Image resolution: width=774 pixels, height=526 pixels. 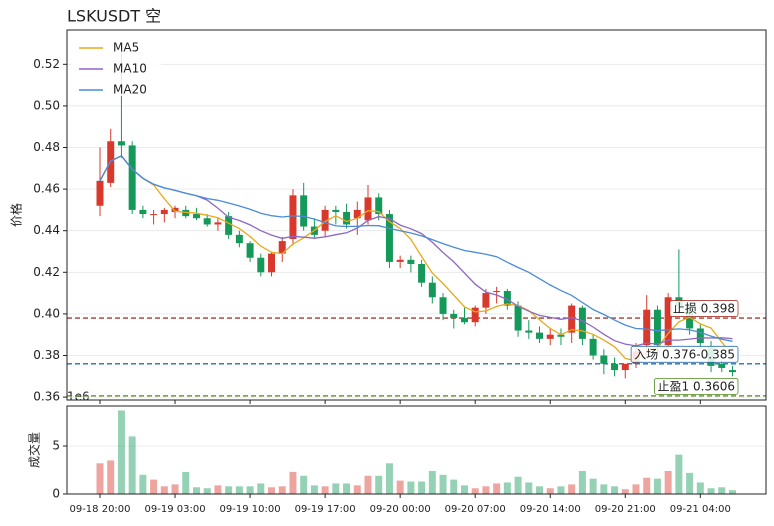 I want to click on legend: MA5 MA10 MA20, so click(x=116, y=65).